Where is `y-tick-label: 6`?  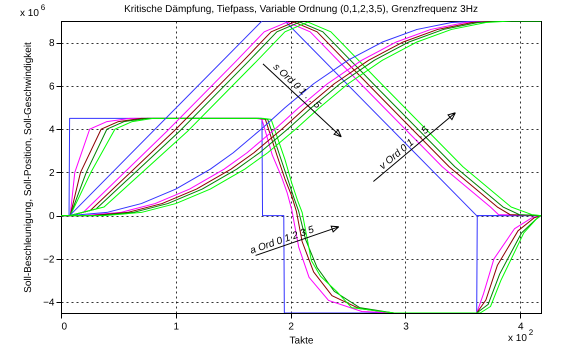 y-tick-label: 6 is located at coordinates (51, 86).